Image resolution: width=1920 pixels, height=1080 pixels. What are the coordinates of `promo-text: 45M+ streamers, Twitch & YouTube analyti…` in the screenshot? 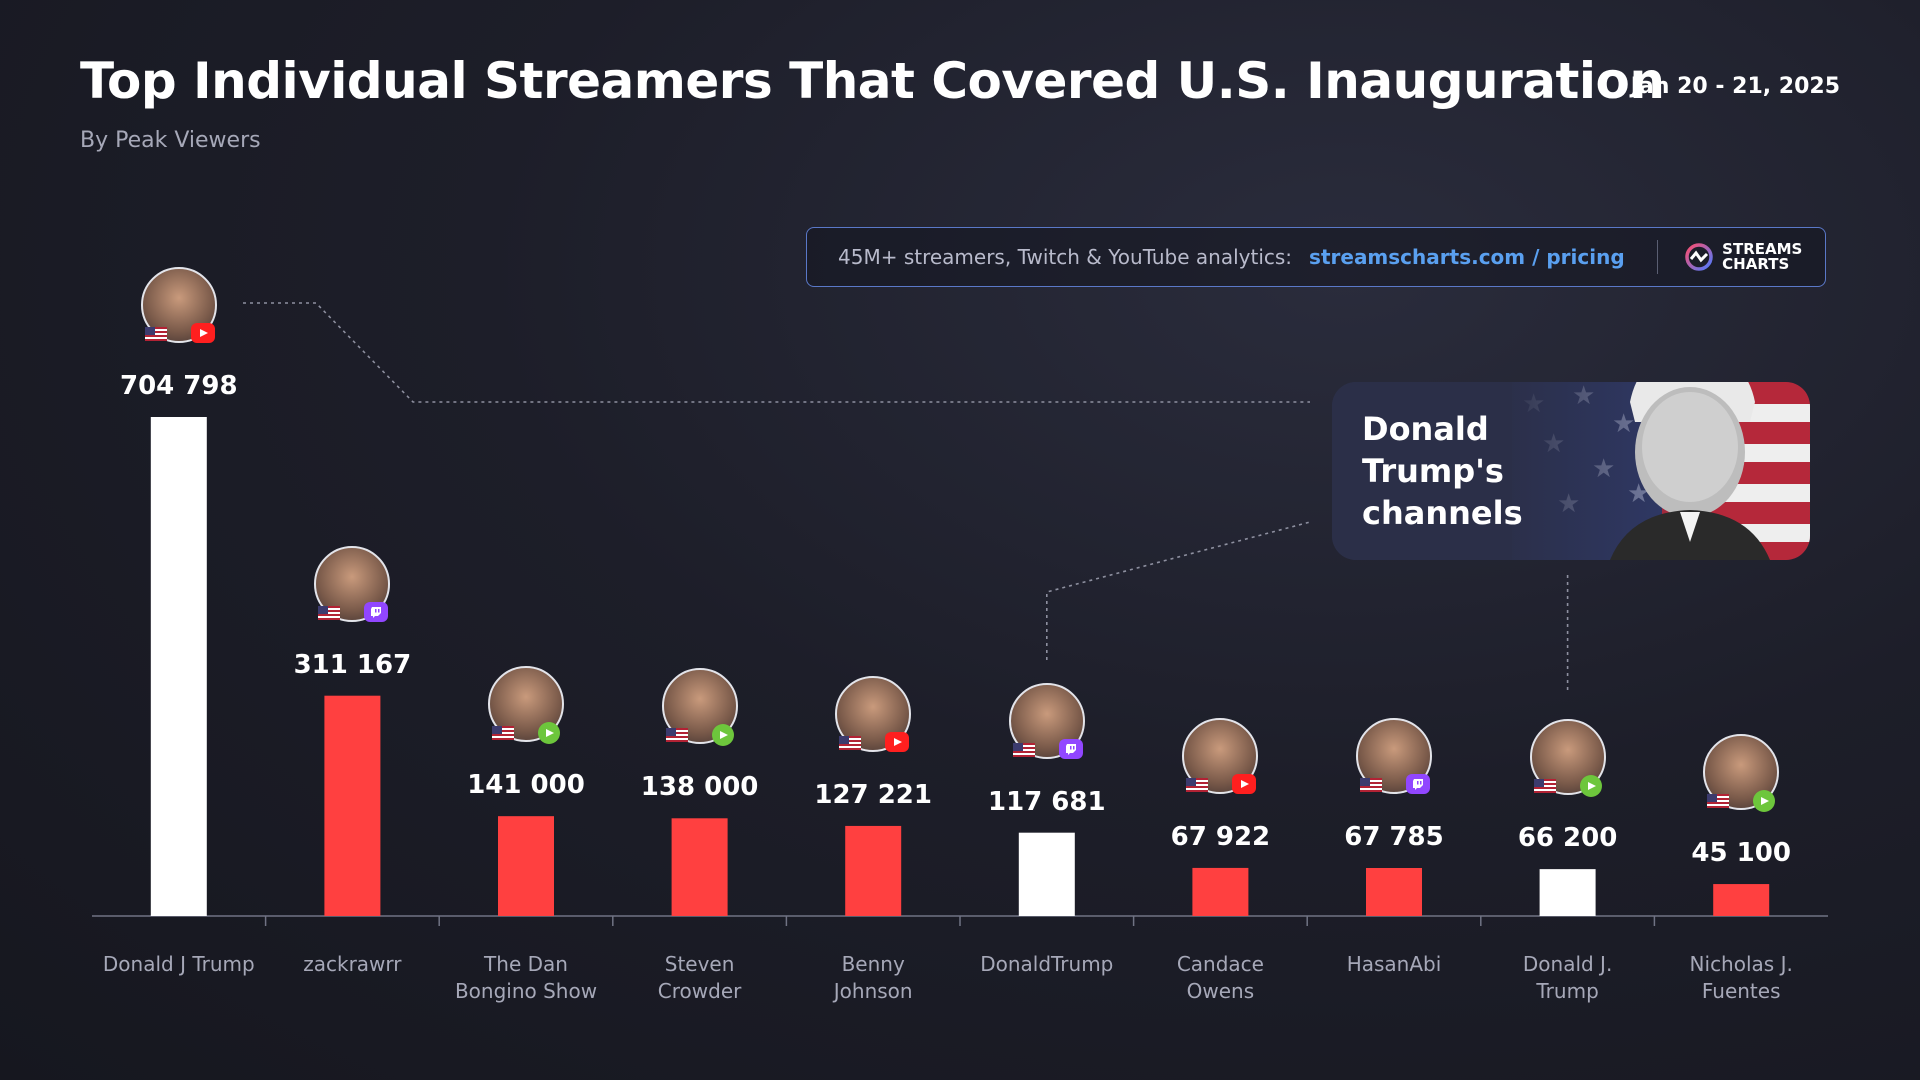 It's located at (1065, 257).